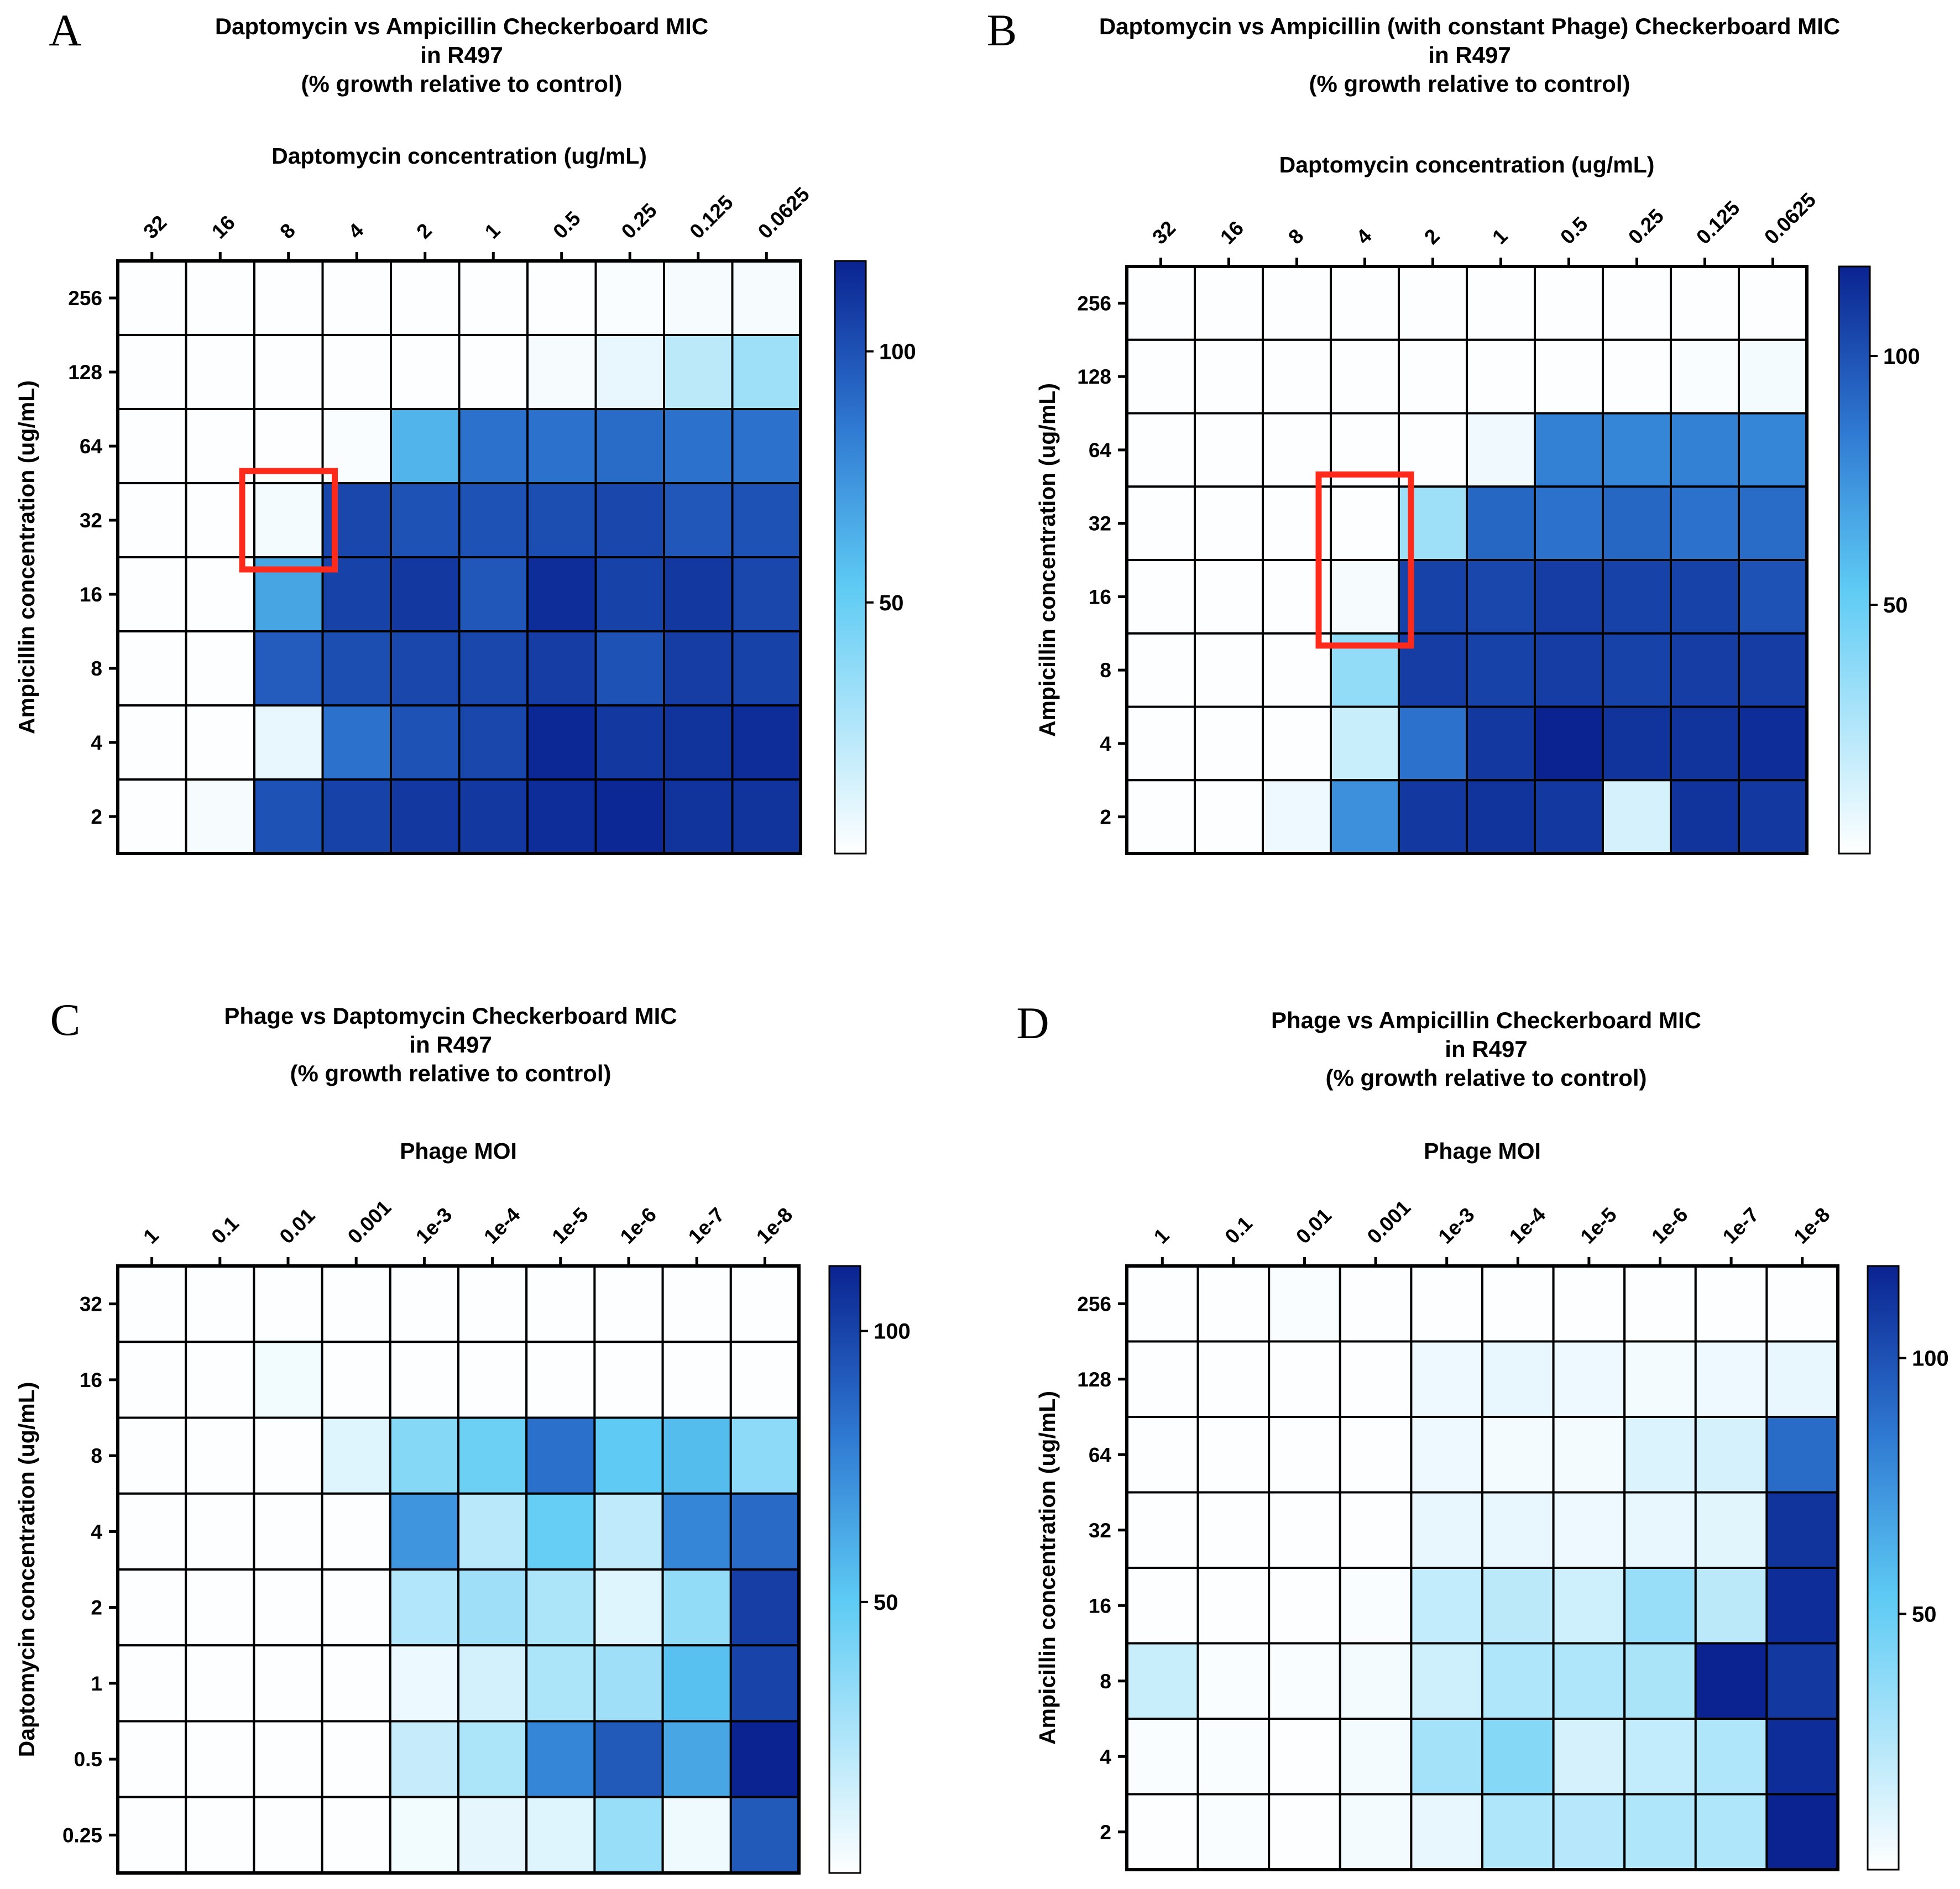  What do you see at coordinates (1718, 222) in the screenshot?
I see `x-tick-label: 0.125` at bounding box center [1718, 222].